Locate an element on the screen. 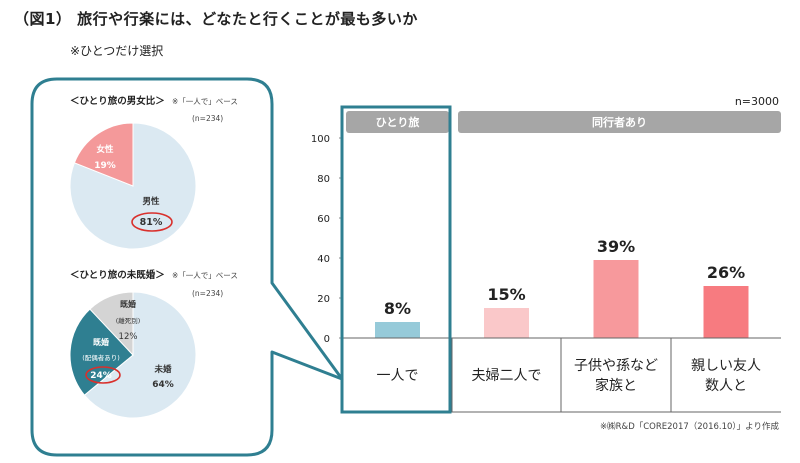 The height and width of the screenshot is (463, 800). category-label-1: 夫婦二人で is located at coordinates (507, 375).